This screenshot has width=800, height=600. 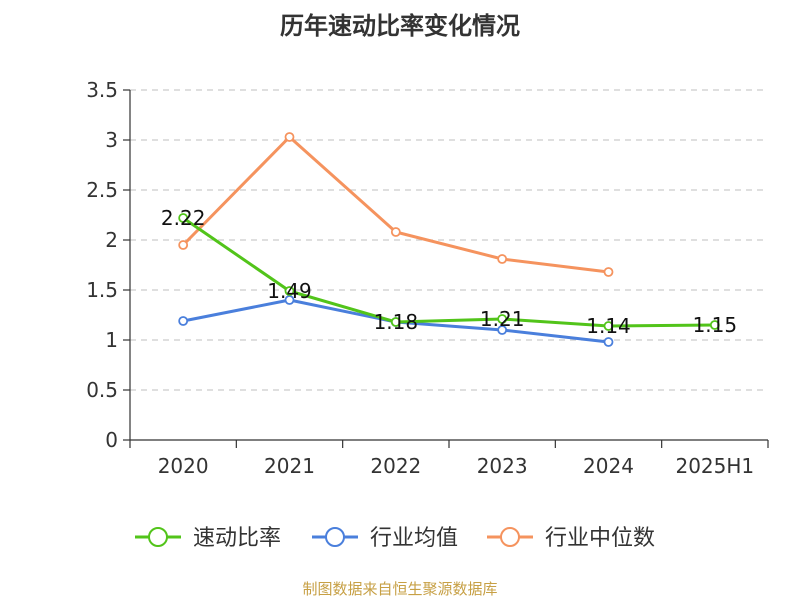 What do you see at coordinates (600, 538) in the screenshot?
I see `legend-label: 行业中位数` at bounding box center [600, 538].